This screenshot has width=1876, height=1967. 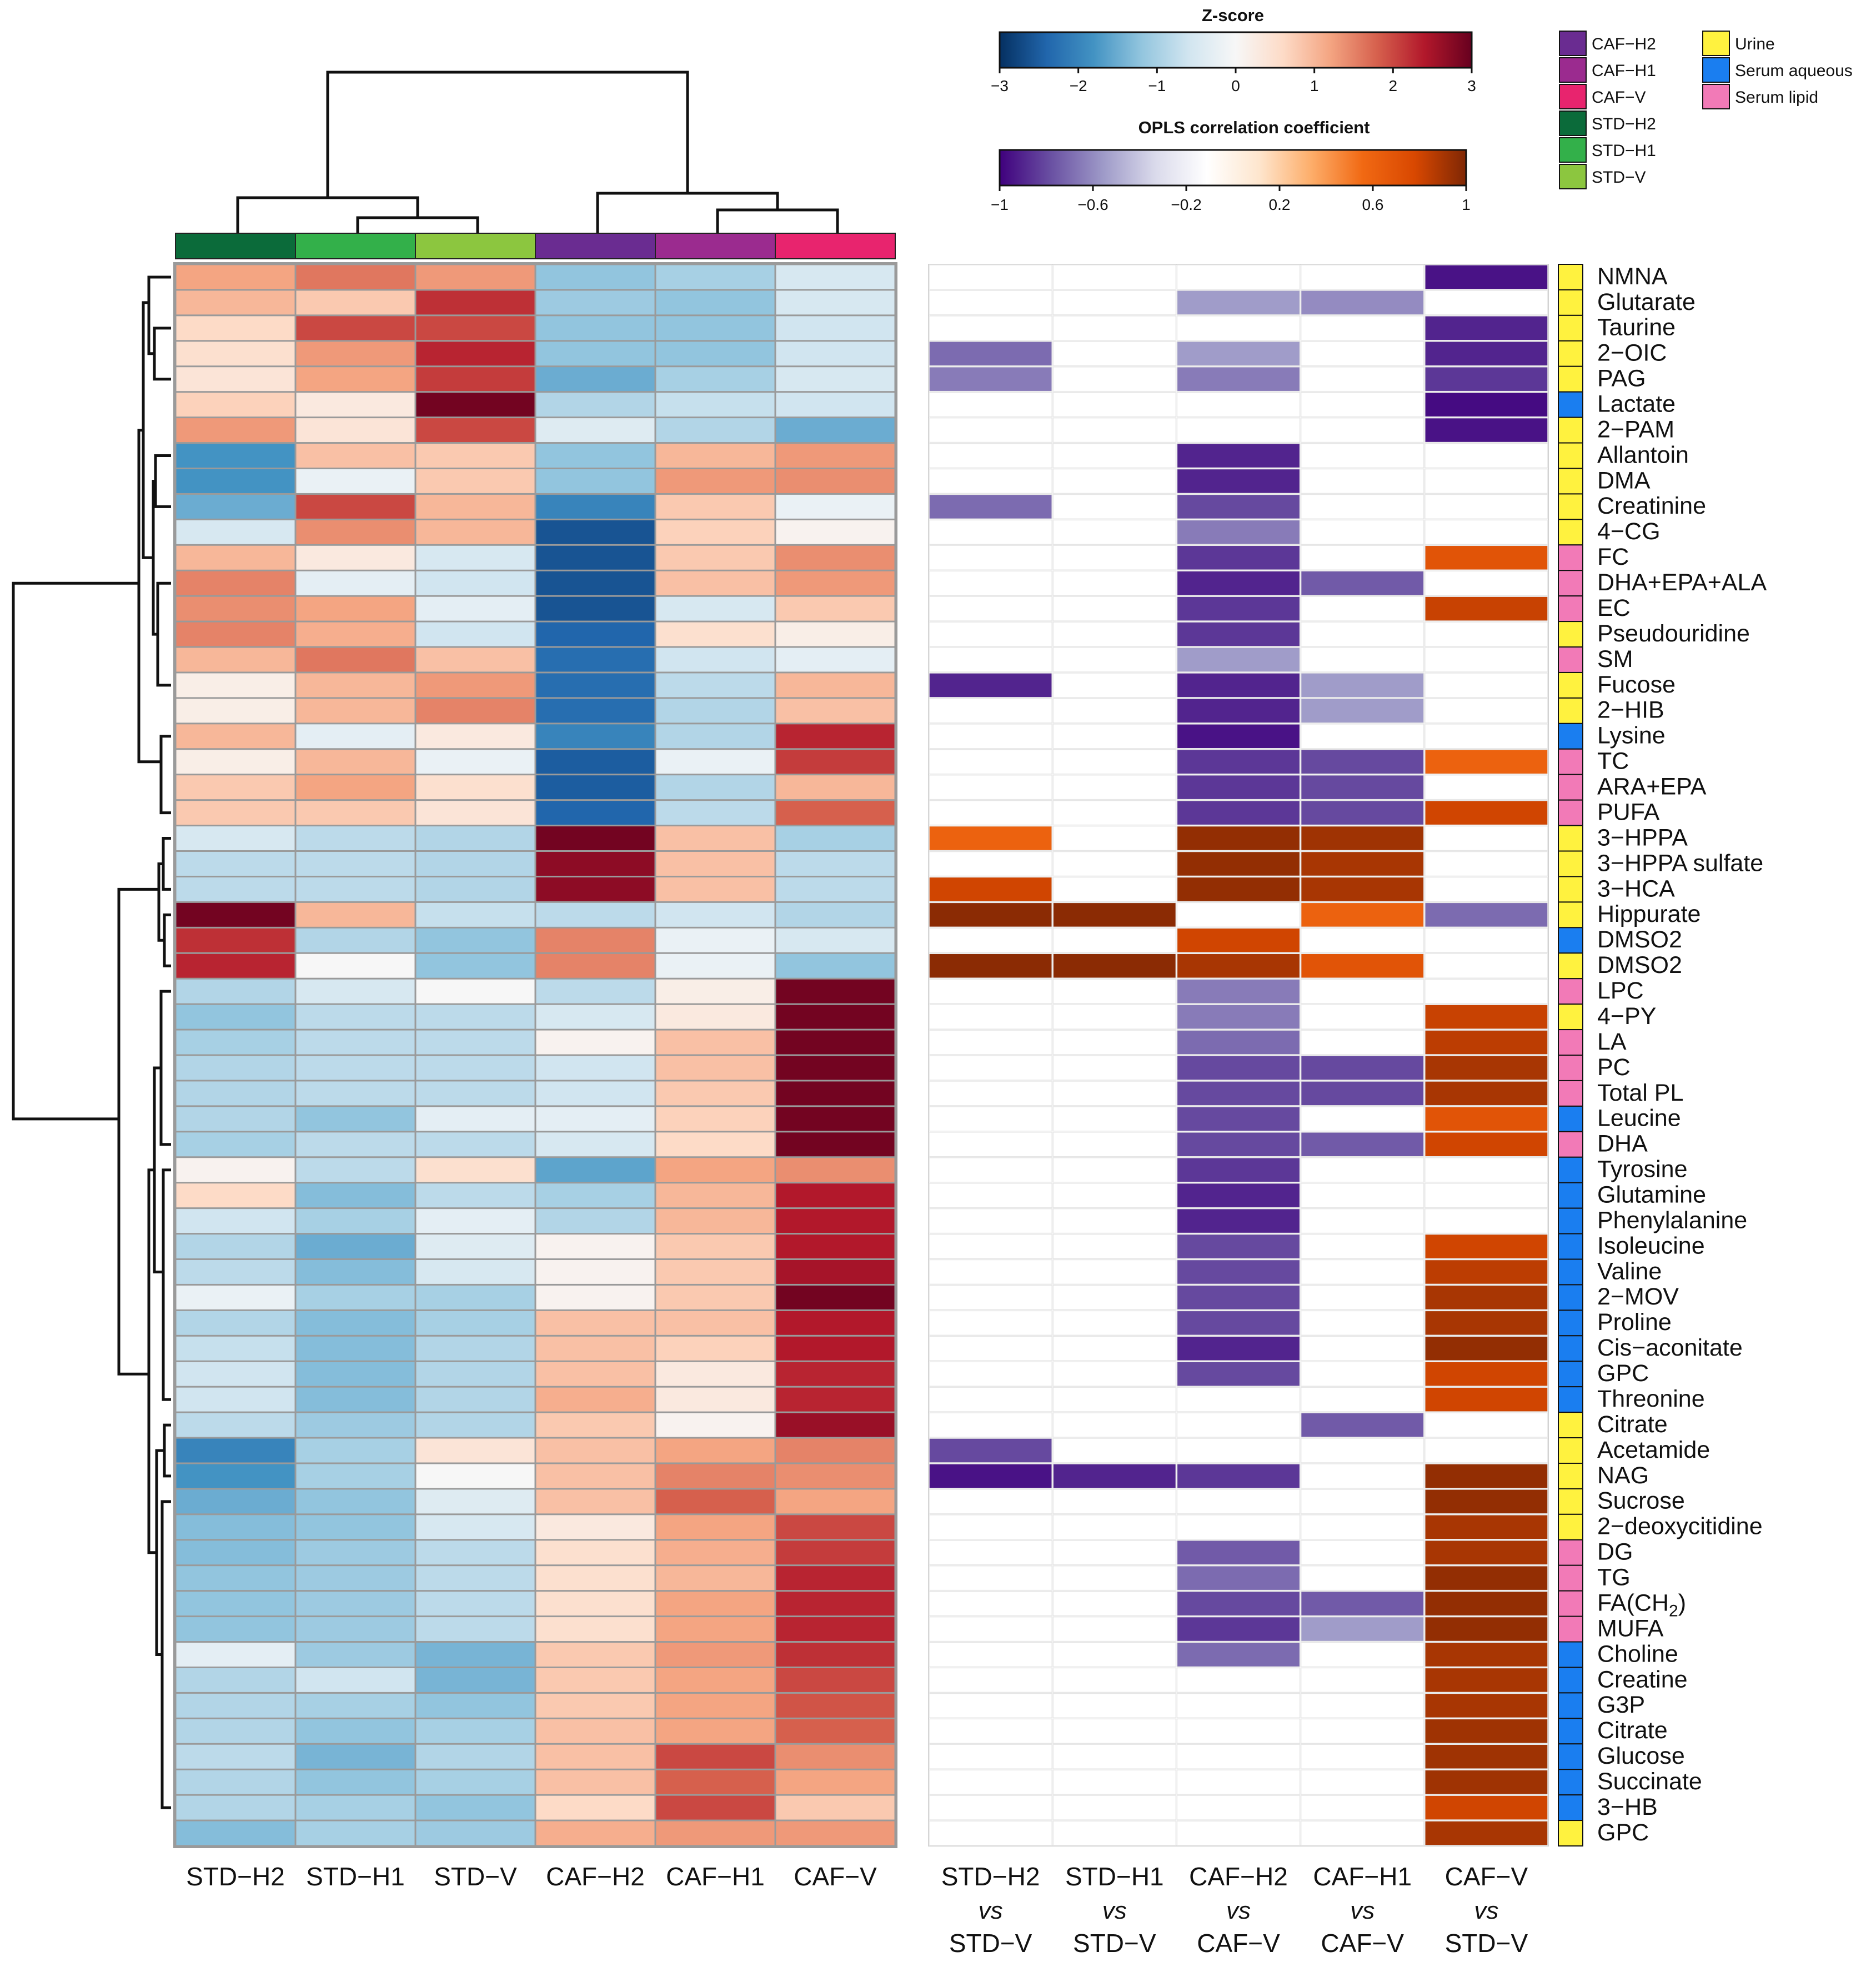 What do you see at coordinates (1636, 405) in the screenshot?
I see `row-label: Lactate` at bounding box center [1636, 405].